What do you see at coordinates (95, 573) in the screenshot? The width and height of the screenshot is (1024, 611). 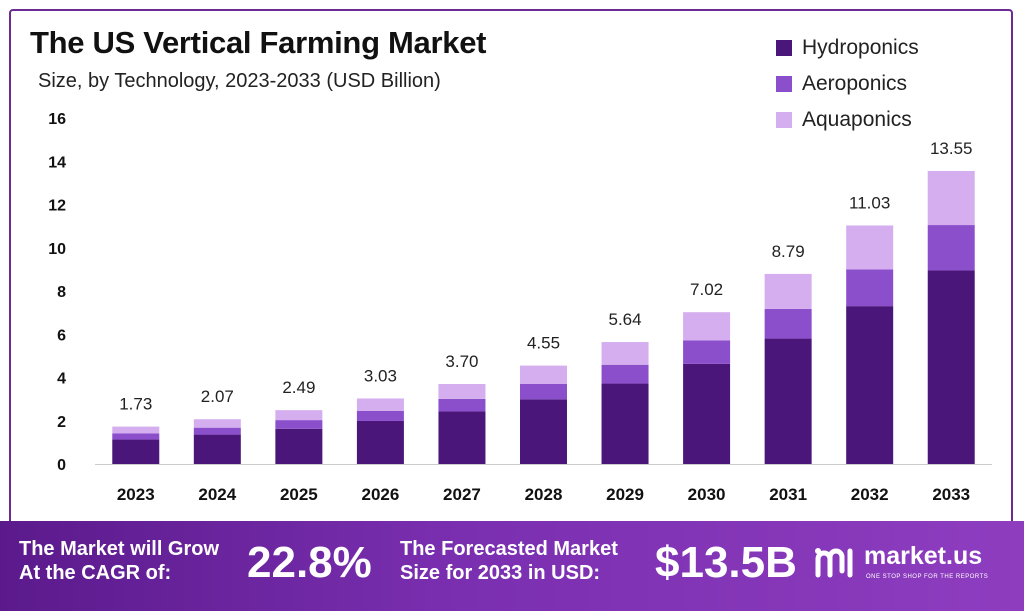 I see `cagr-label-line2: At the CAGR of:` at bounding box center [95, 573].